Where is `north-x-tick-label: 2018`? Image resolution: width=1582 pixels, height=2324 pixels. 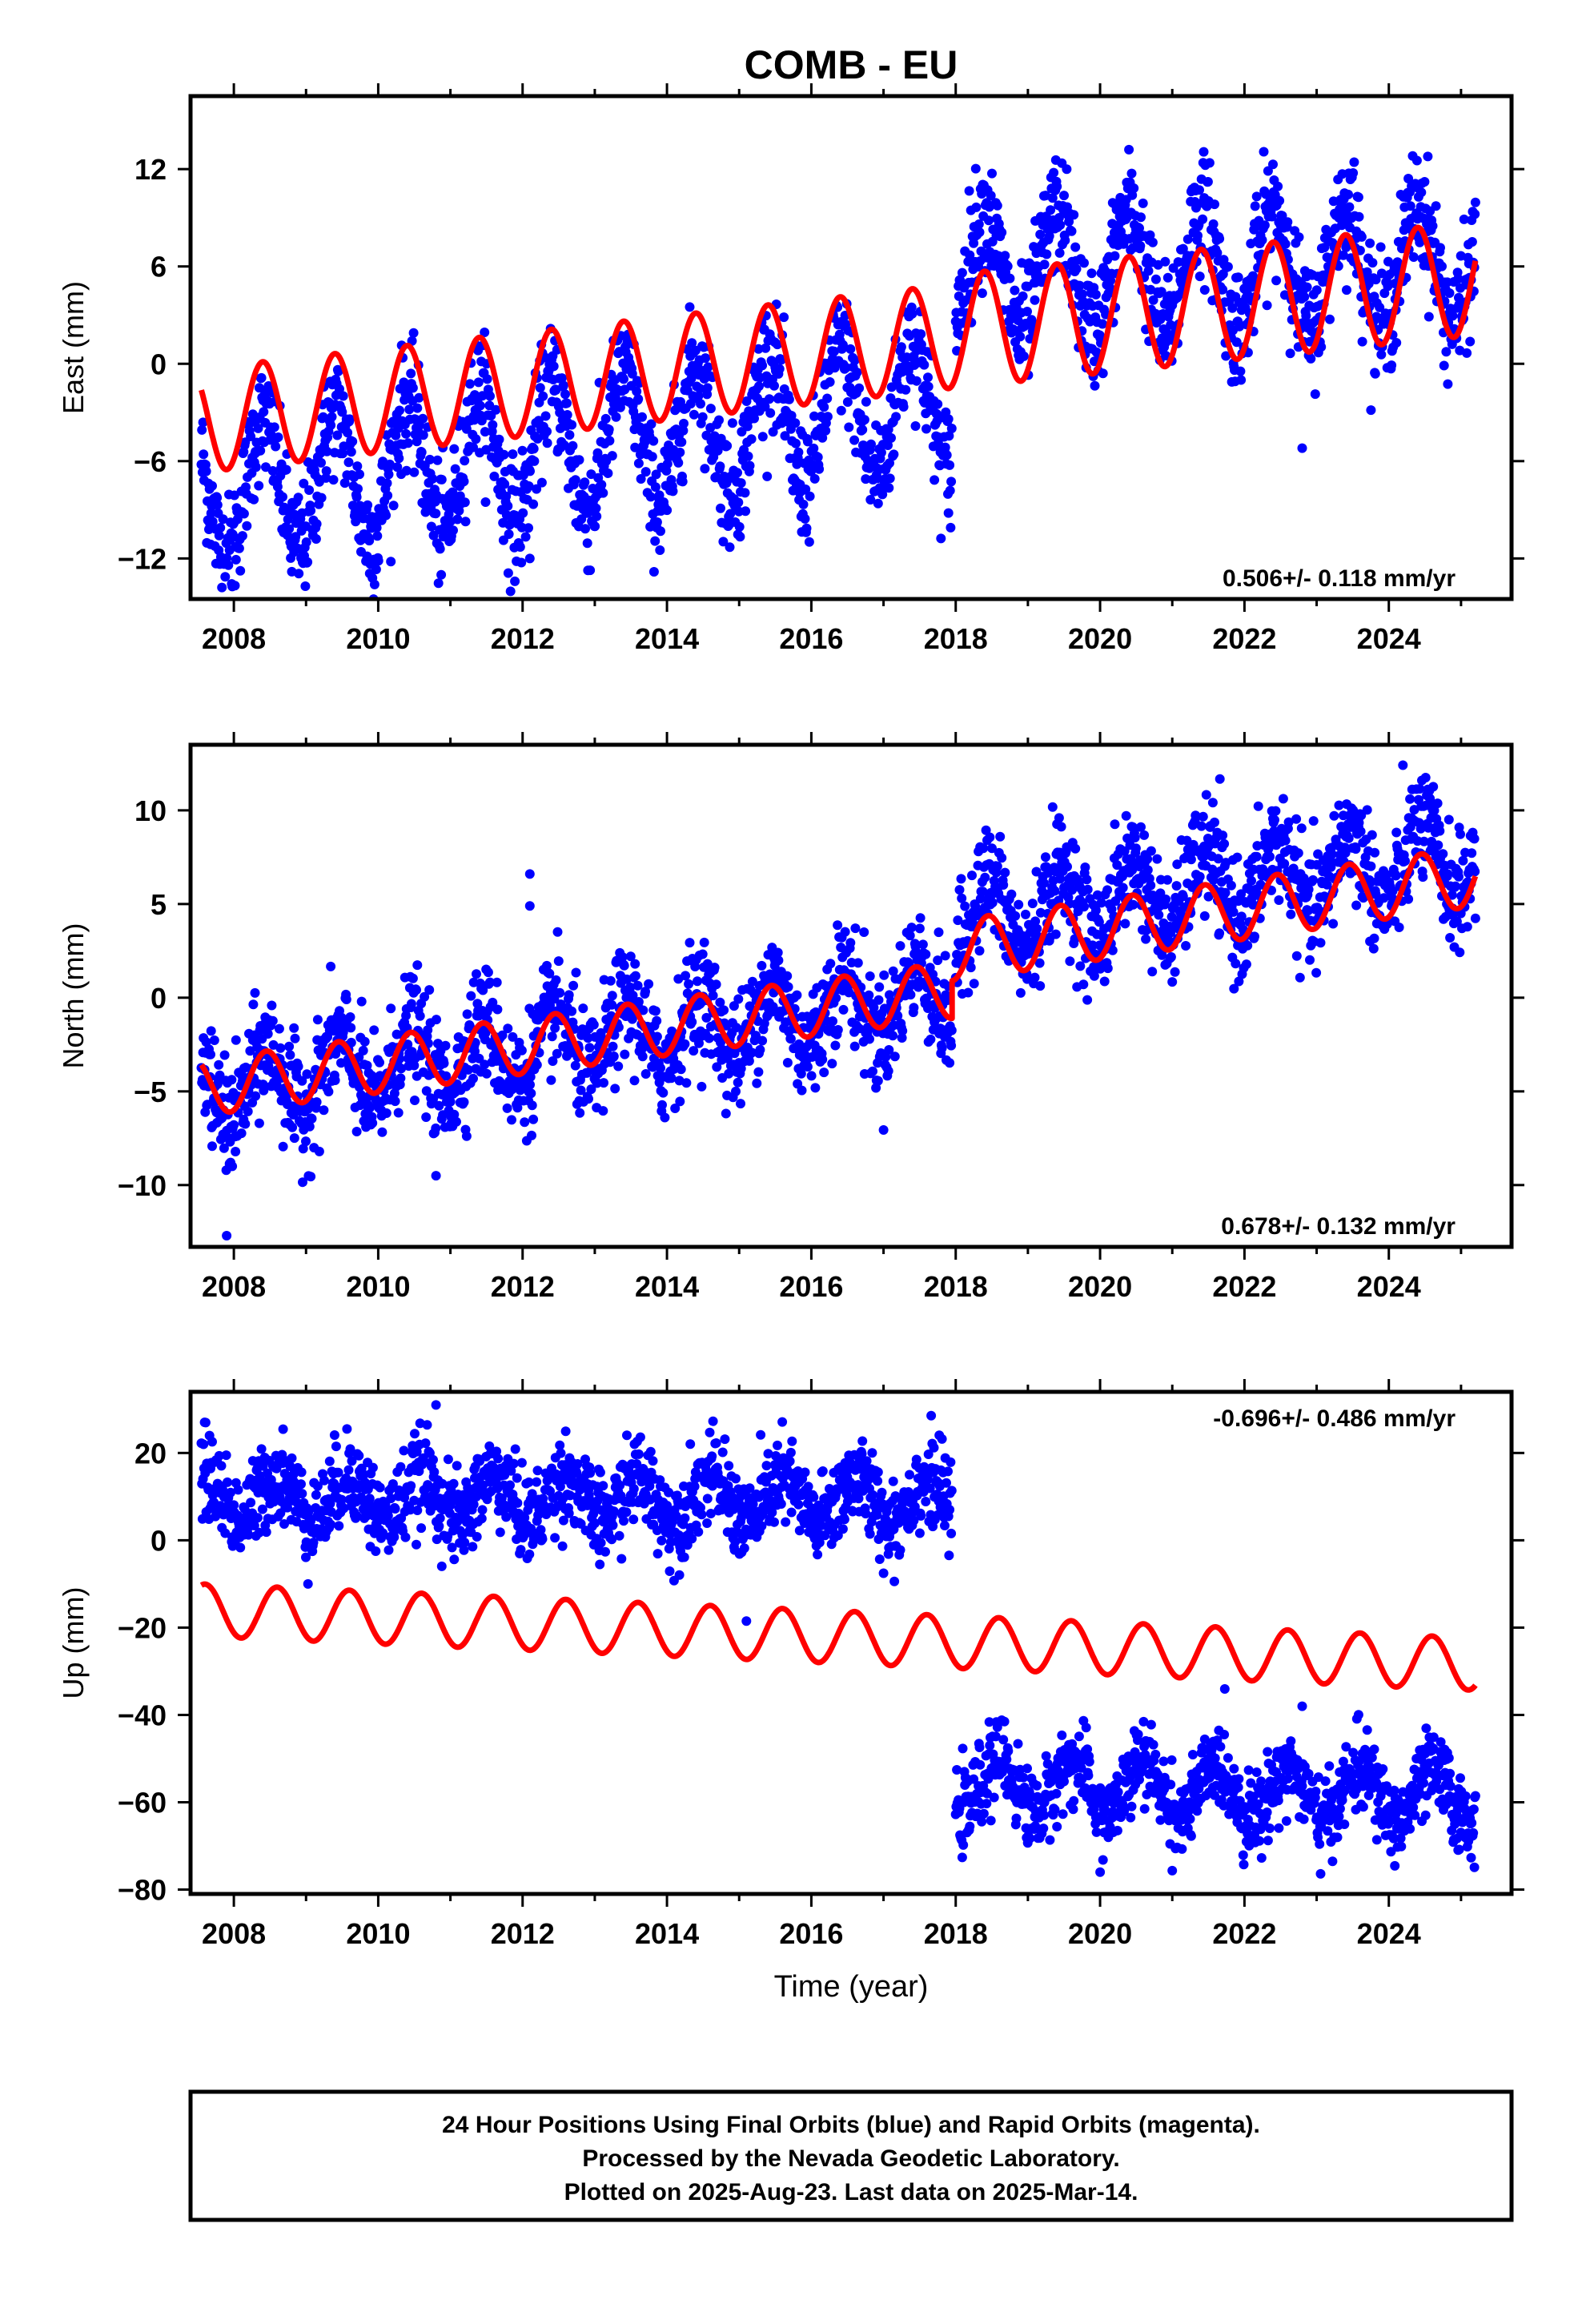
north-x-tick-label: 2018 is located at coordinates (956, 1286).